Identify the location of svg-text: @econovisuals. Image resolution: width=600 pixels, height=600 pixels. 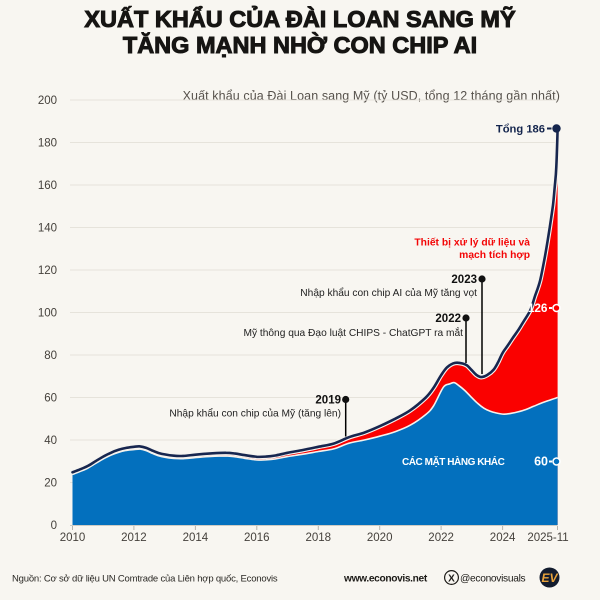
(493, 579).